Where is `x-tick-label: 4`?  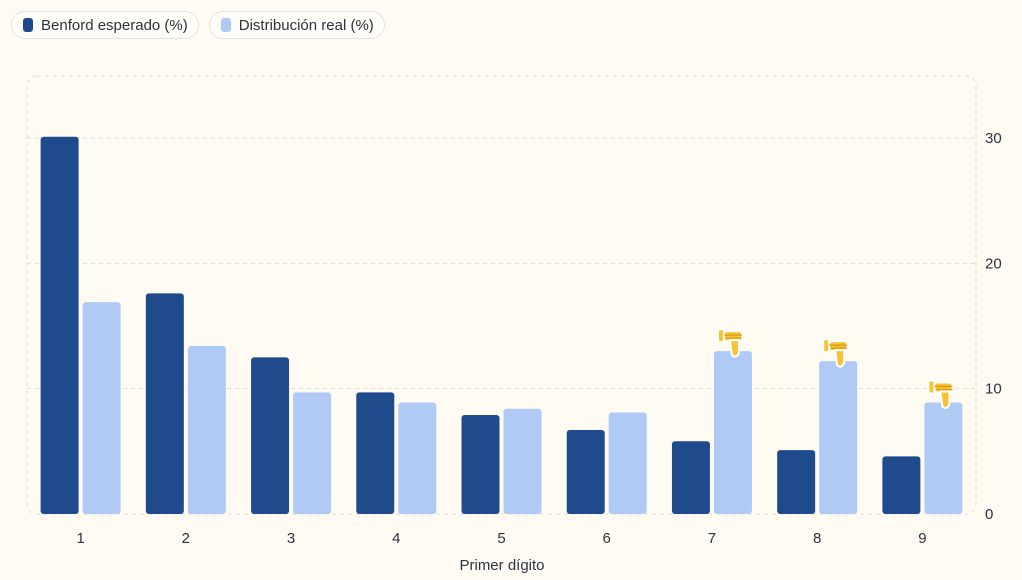
x-tick-label: 4 is located at coordinates (396, 538).